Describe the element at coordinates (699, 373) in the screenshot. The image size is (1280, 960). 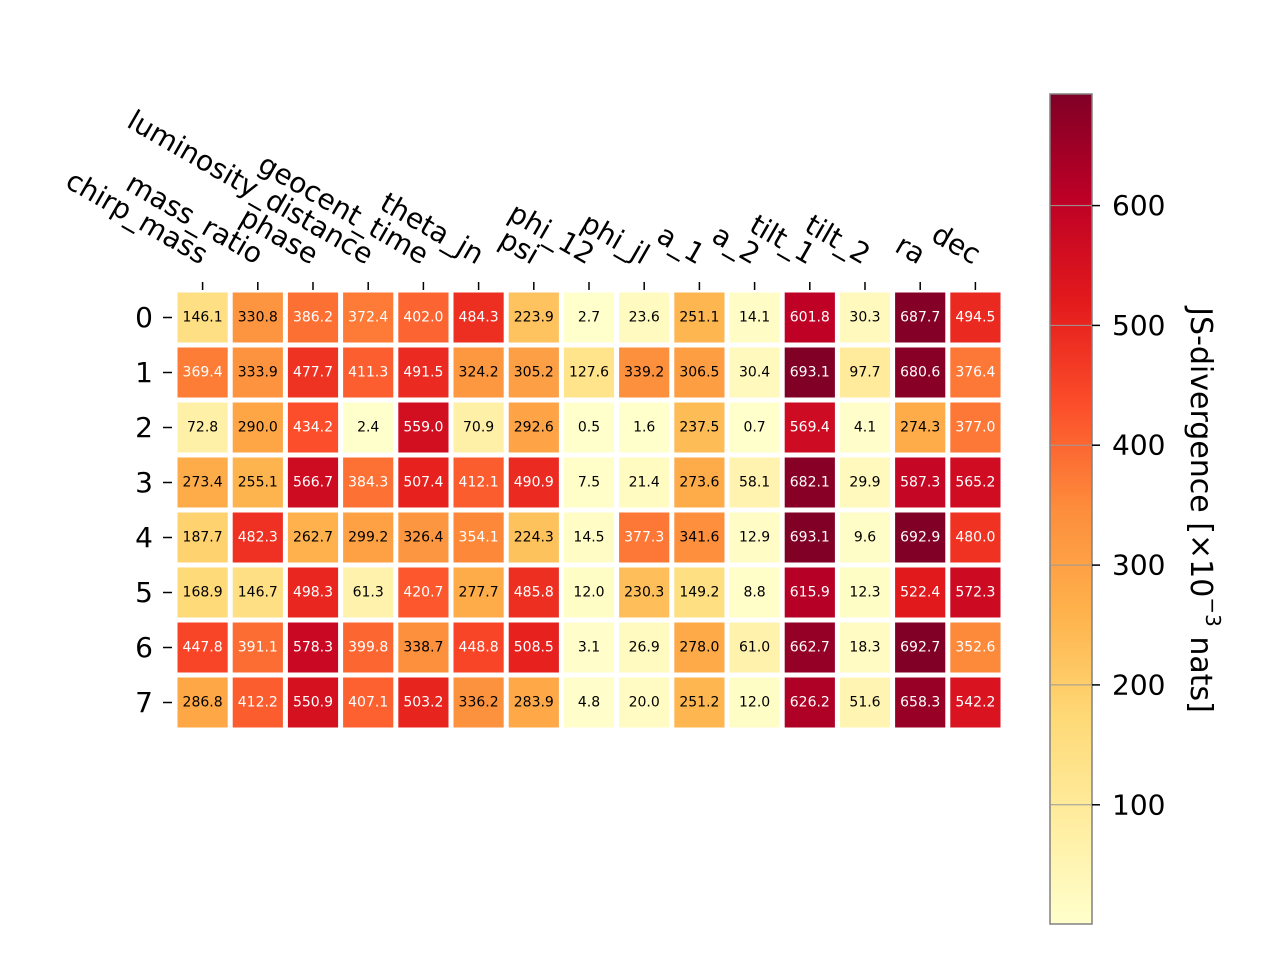
I see `cell-value-label: 306.5` at that location.